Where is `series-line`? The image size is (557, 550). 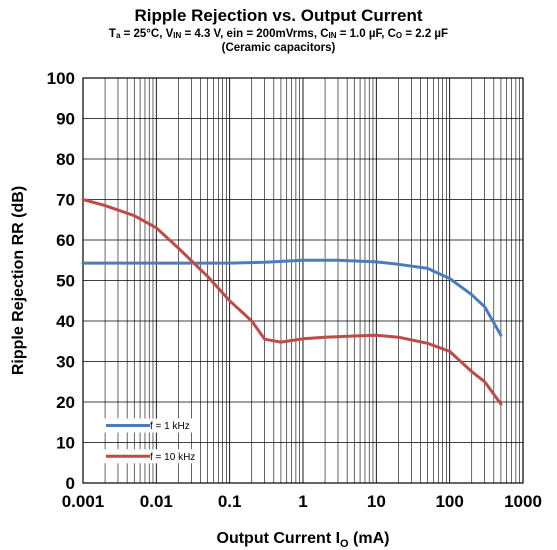
series-line is located at coordinates (292, 297).